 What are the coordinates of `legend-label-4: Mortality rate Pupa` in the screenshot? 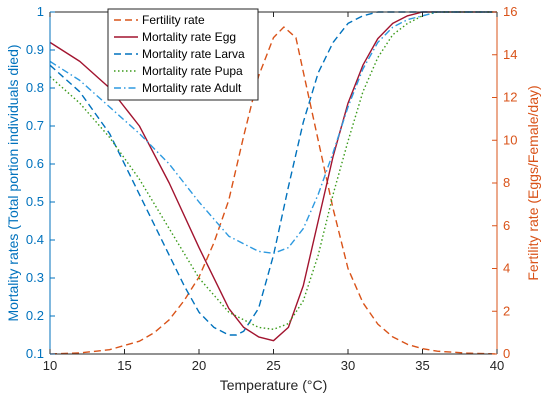 It's located at (192, 71).